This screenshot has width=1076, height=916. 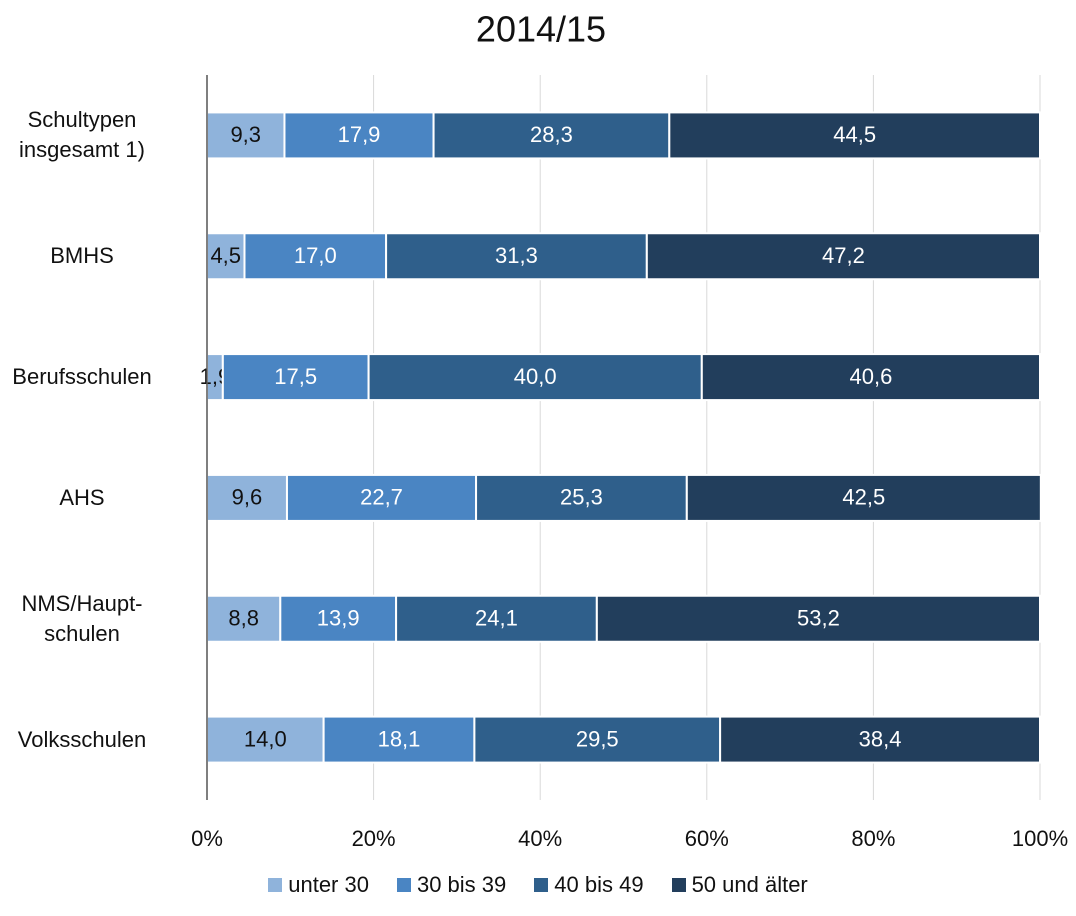 I want to click on data-label: 42,5, so click(x=863, y=497).